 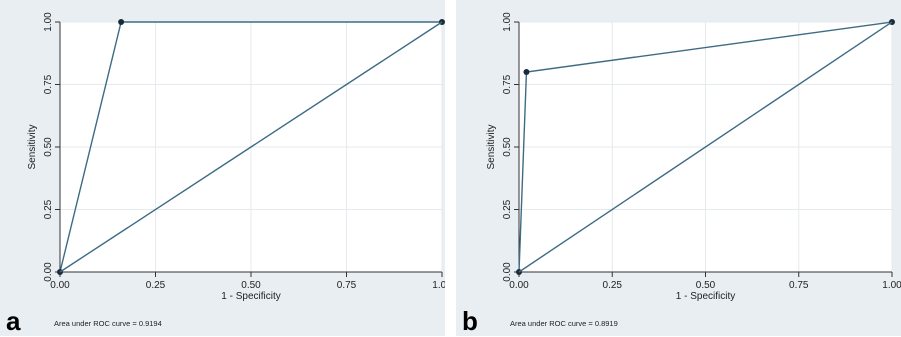 I want to click on panel-label-a: a, so click(x=13, y=321).